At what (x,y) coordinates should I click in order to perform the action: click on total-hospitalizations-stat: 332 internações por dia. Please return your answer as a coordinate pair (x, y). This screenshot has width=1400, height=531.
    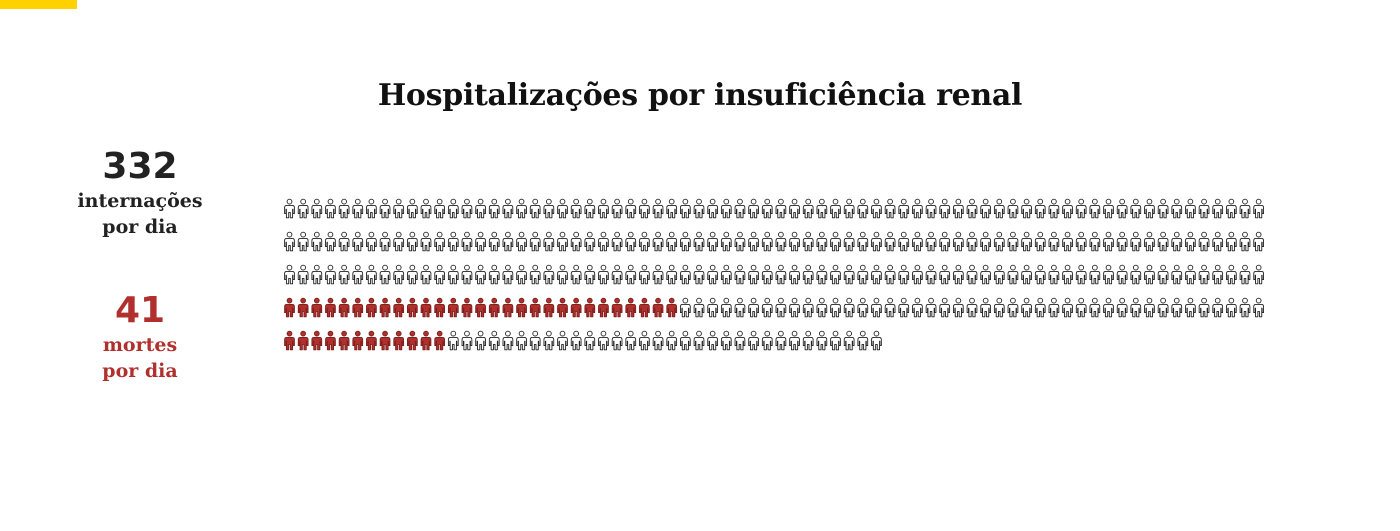
    Looking at the image, I should click on (140, 193).